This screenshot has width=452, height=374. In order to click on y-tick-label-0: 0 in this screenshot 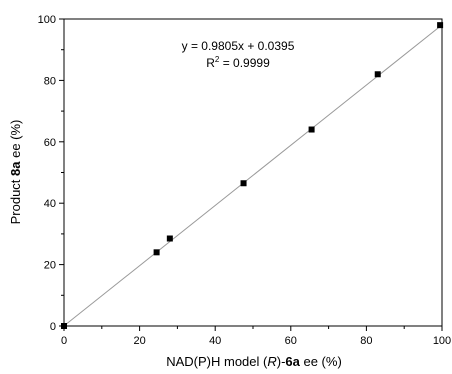, I will do `click(53, 327)`.